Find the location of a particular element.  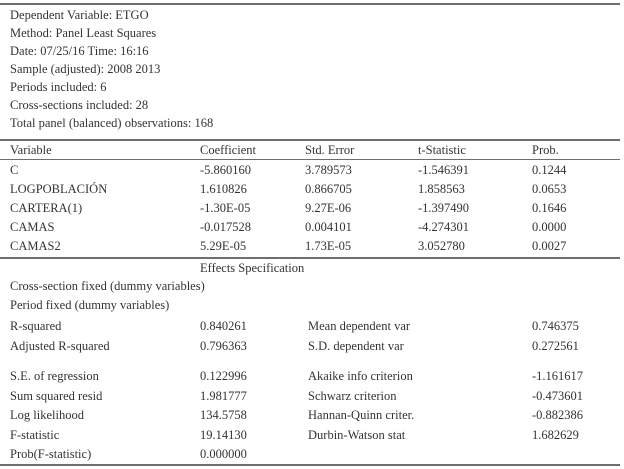

col-variable: Variable is located at coordinates (31, 150).